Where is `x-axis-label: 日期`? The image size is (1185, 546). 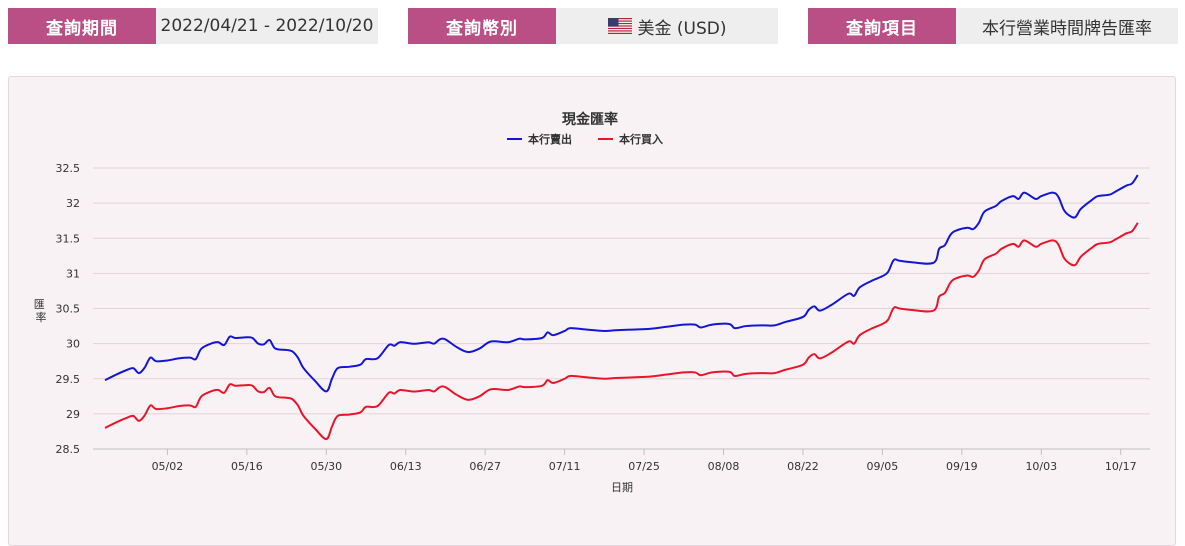 x-axis-label: 日期 is located at coordinates (622, 487).